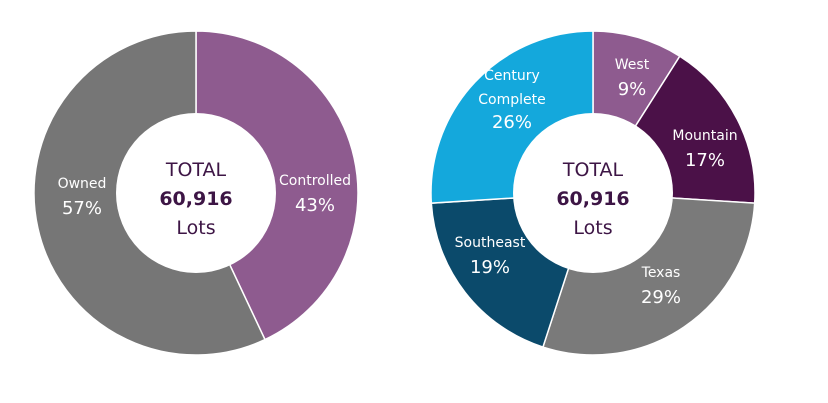 The height and width of the screenshot is (403, 828). I want to click on region-label-mountain: Mountain, so click(704, 136).